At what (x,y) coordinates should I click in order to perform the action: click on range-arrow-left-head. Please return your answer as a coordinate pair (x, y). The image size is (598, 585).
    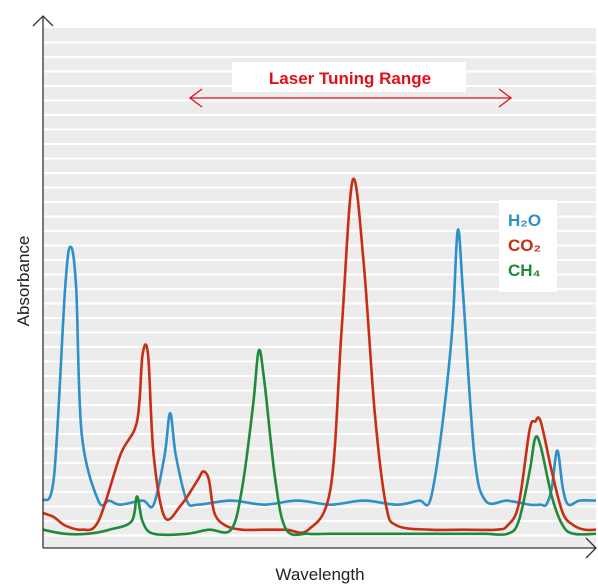
    Looking at the image, I should click on (195, 98).